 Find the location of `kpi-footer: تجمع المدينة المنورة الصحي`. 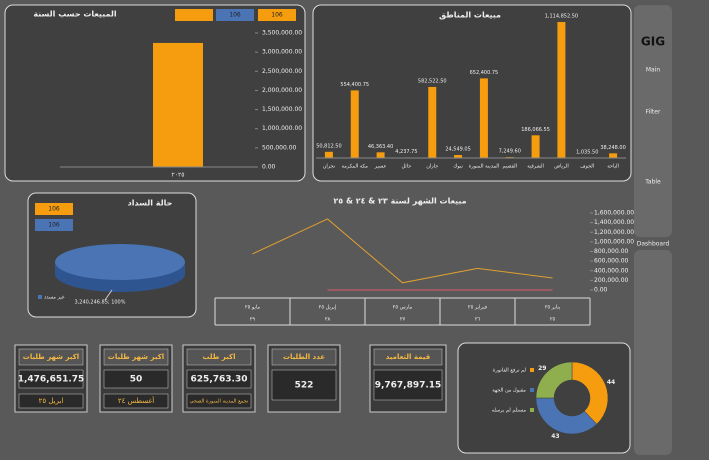

kpi-footer: تجمع المدينة المنورة الصحي is located at coordinates (219, 402).